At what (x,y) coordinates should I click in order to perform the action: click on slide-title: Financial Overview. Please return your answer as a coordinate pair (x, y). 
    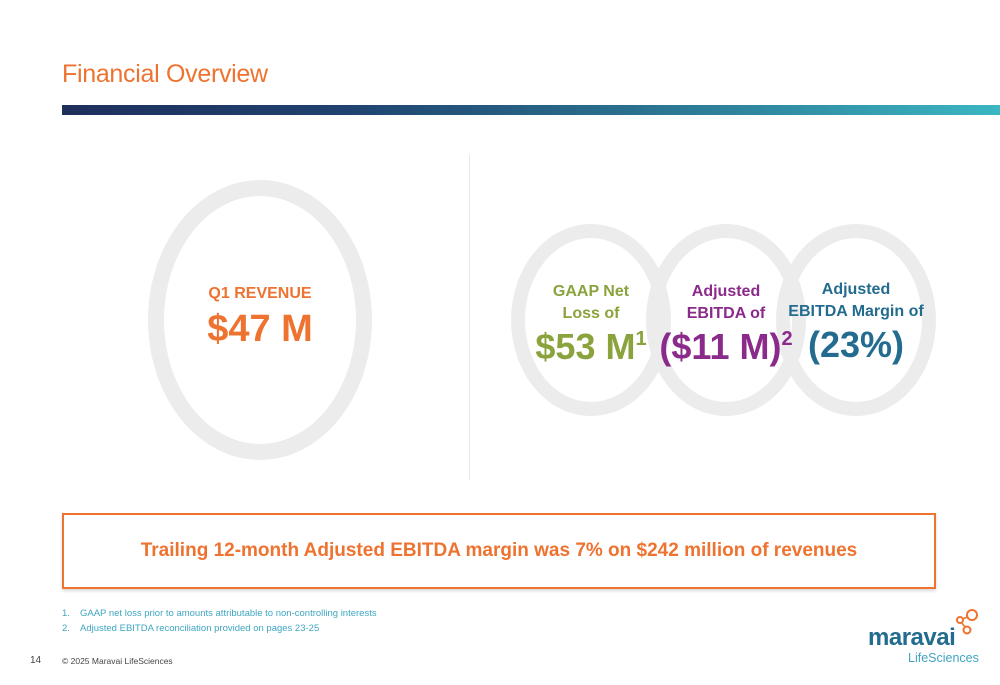
    Looking at the image, I should click on (165, 74).